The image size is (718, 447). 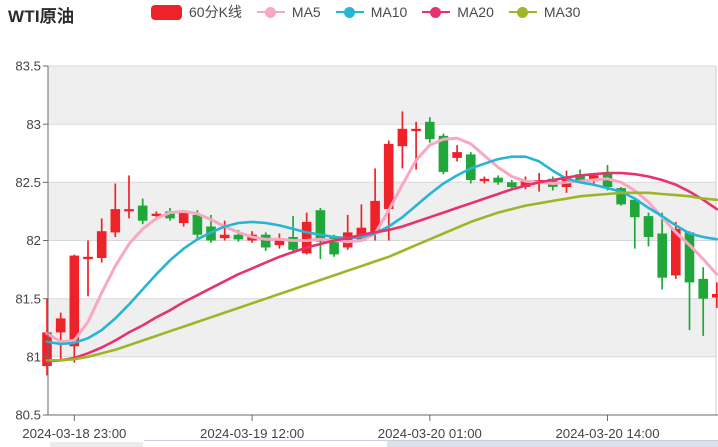 What do you see at coordinates (28, 182) in the screenshot?
I see `y-axis-label: 82.5` at bounding box center [28, 182].